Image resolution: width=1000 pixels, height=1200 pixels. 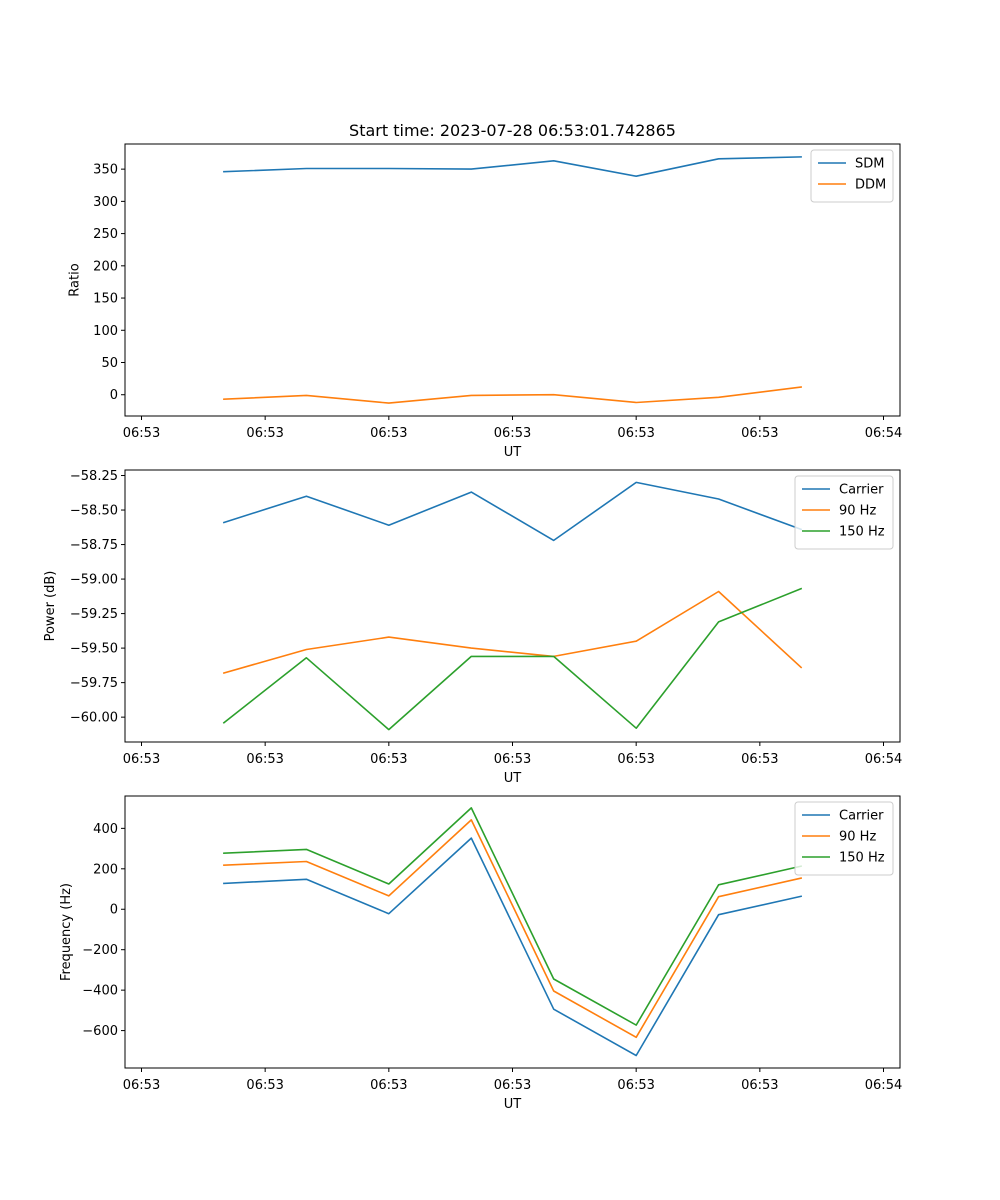 What do you see at coordinates (94, 718) in the screenshot?
I see `y-tick-label: −60.00` at bounding box center [94, 718].